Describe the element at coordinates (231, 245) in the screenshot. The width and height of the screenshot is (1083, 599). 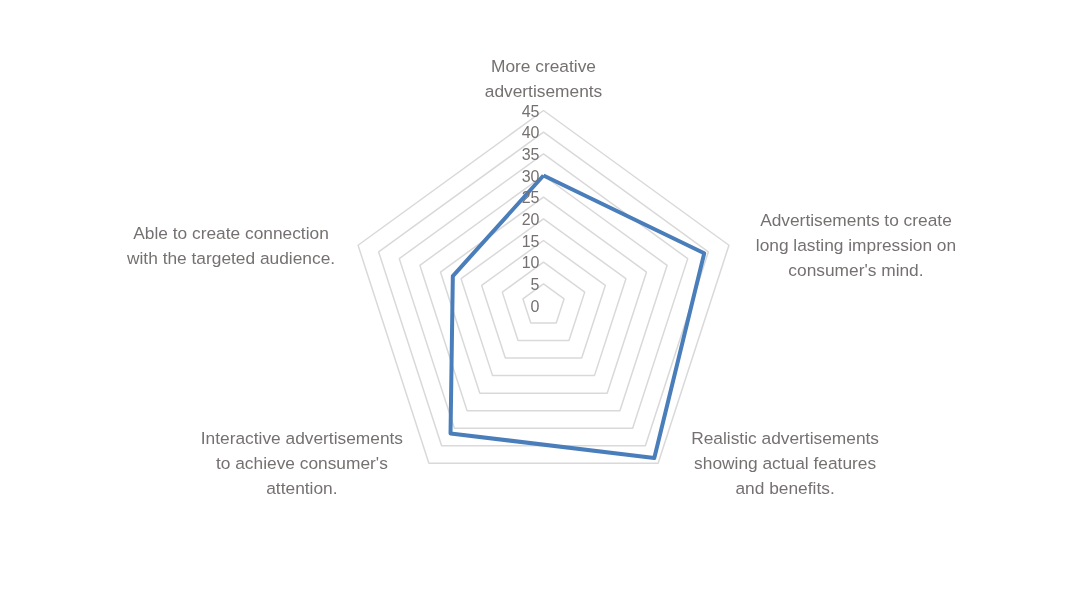
I see `spoke-label: Able to create connection with the targeted audience.` at that location.